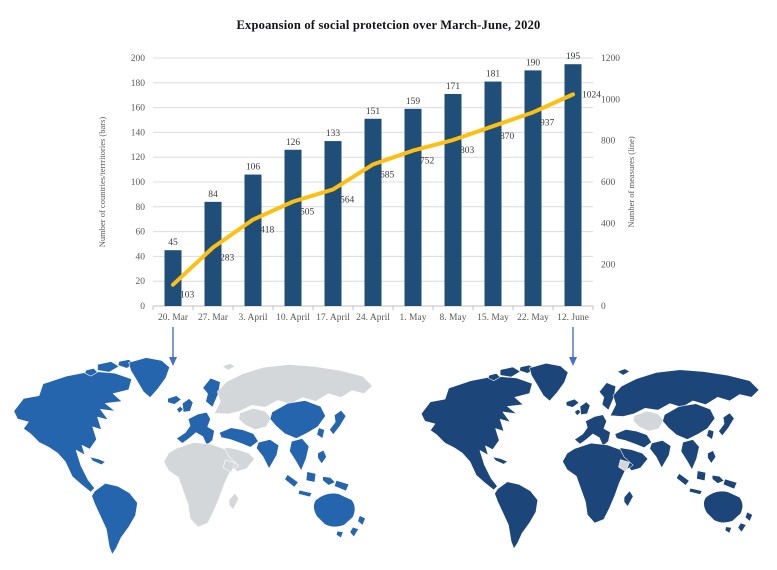  Describe the element at coordinates (102, 182) in the screenshot. I see `axis-title-left: Number of countries/terrritories (bars)` at that location.